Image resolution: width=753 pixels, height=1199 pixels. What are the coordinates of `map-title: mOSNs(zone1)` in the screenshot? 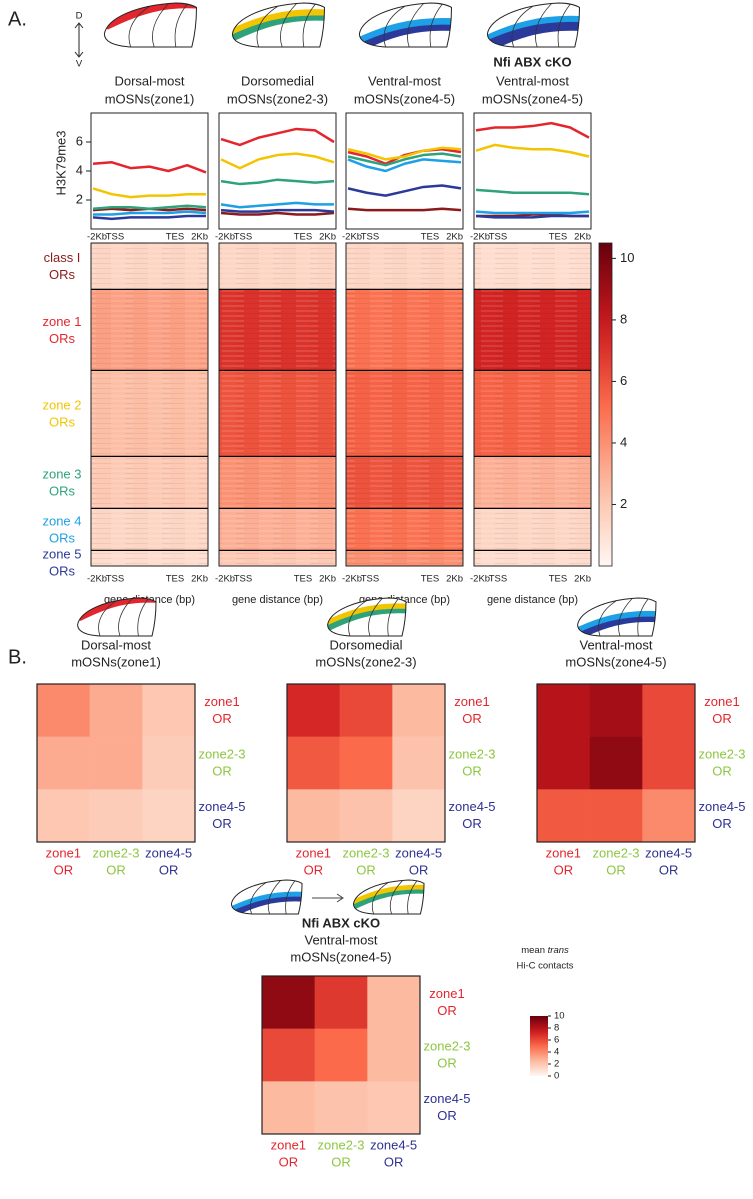 It's located at (116, 661).